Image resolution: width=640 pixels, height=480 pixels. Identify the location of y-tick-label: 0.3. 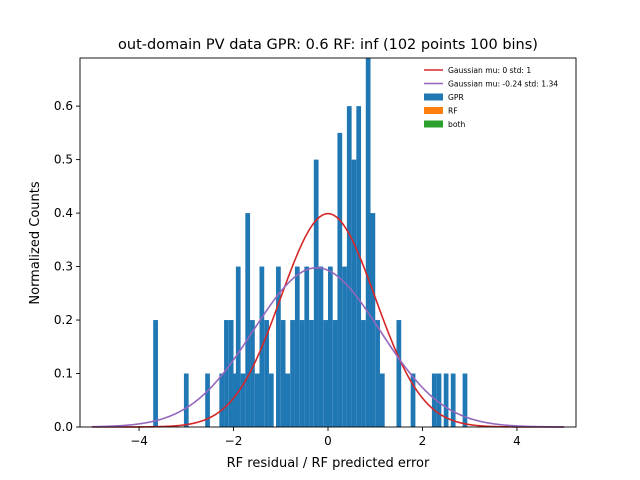
(63, 267).